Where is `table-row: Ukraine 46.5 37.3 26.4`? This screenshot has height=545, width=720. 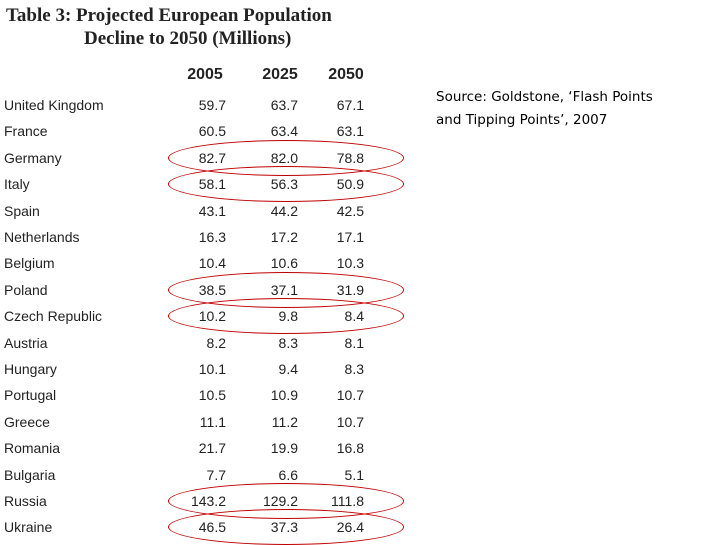 table-row: Ukraine 46.5 37.3 26.4 is located at coordinates (202, 527).